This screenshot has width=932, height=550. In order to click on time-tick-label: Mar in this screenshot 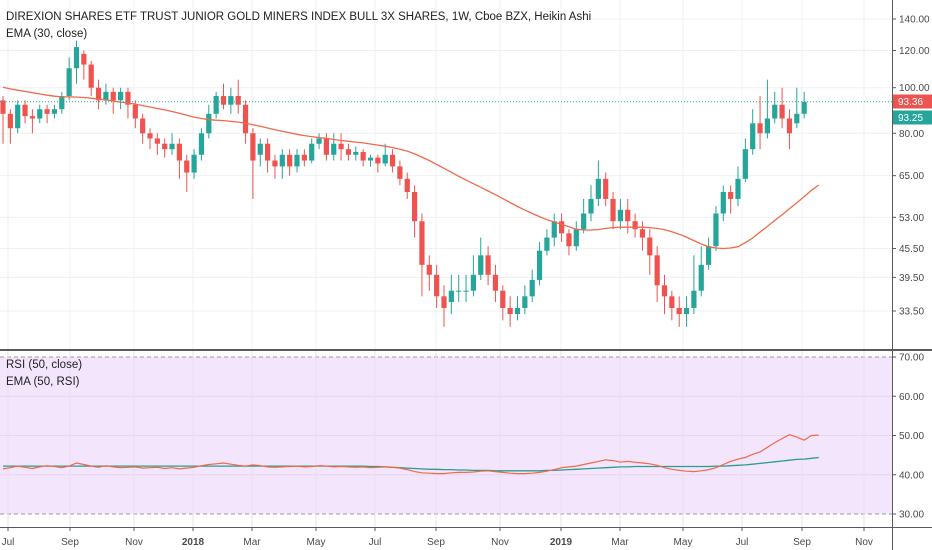, I will do `click(620, 542)`.